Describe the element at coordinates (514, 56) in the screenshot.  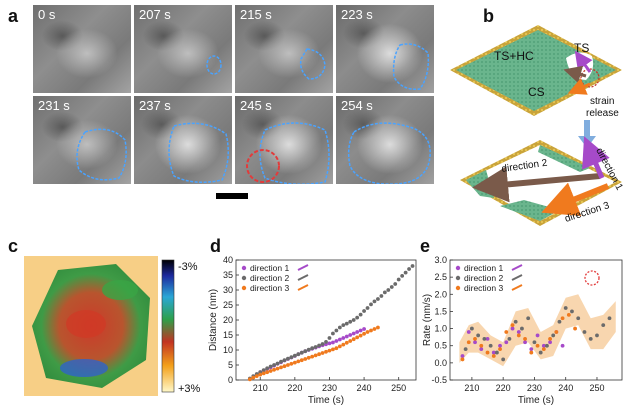
I see `label-ts-hc: TS+HC` at that location.